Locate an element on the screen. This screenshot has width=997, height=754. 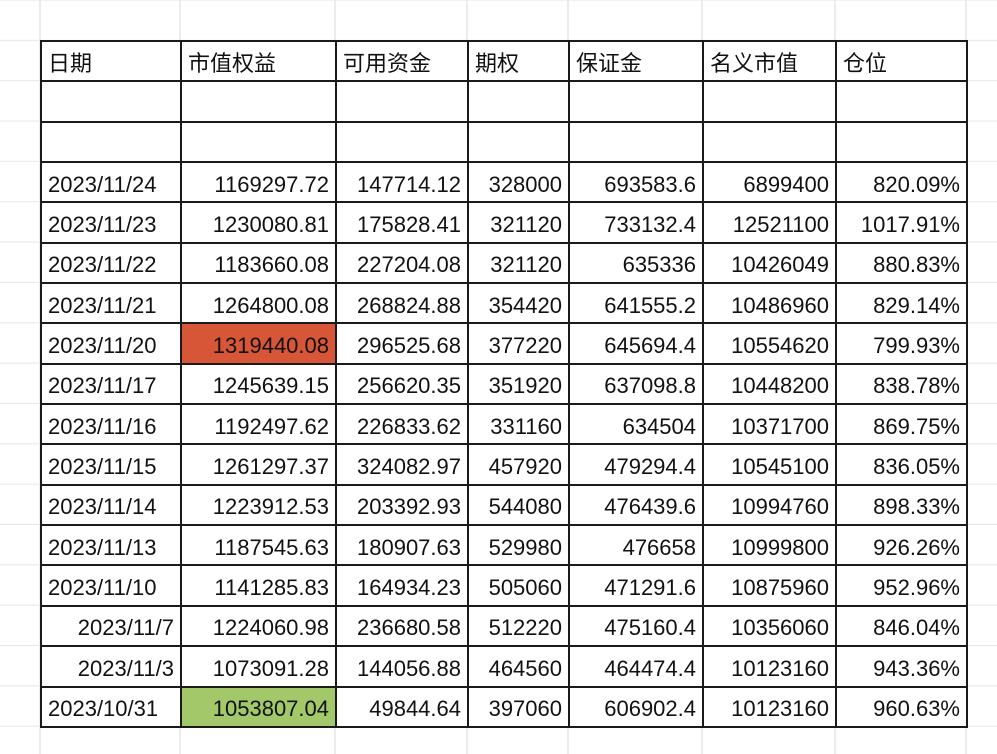
cell-notional: 10448200 is located at coordinates (769, 384).